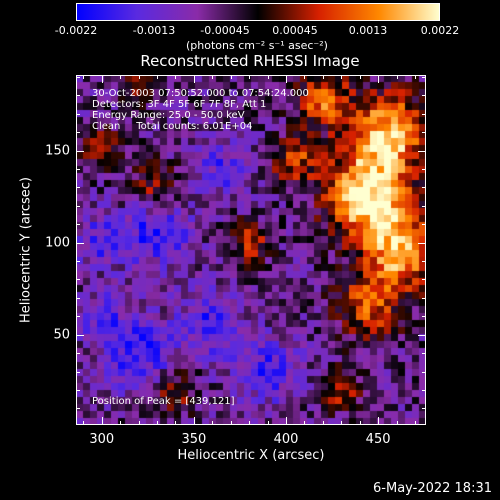  What do you see at coordinates (432, 488) in the screenshot?
I see `datestamp: 6-May-2022 18:31` at bounding box center [432, 488].